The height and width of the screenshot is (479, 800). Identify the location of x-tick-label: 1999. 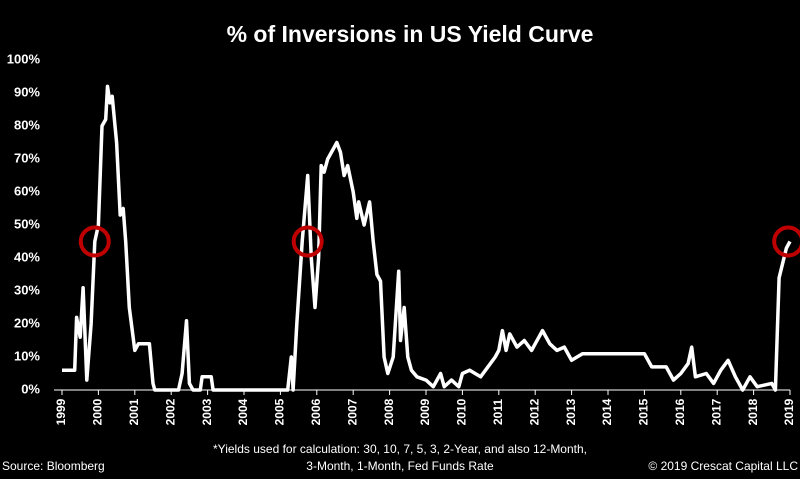
(61, 411).